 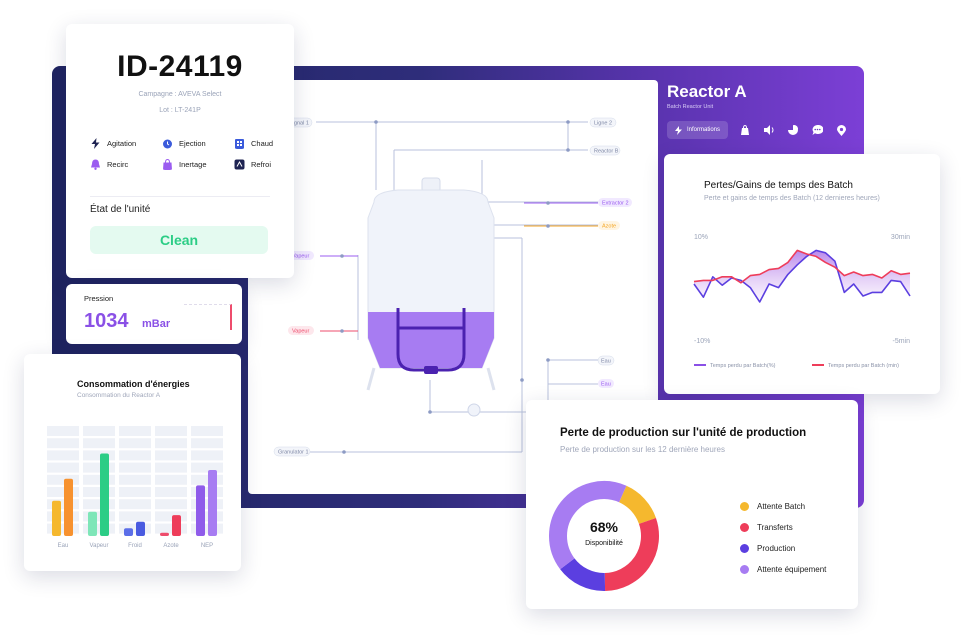 I want to click on action-recirc: Recirc, so click(x=126, y=164).